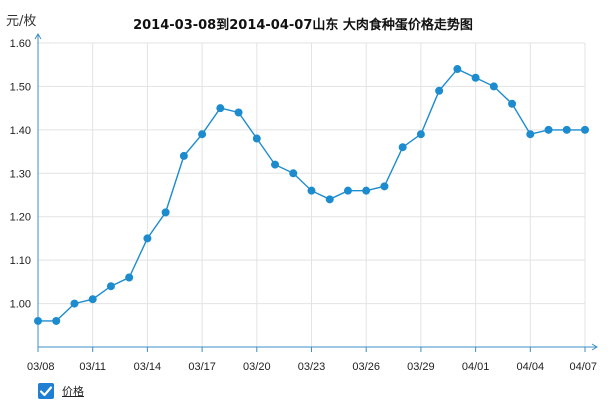 The height and width of the screenshot is (402, 615). Describe the element at coordinates (257, 367) in the screenshot. I see `x-tick-label: 03/20` at that location.